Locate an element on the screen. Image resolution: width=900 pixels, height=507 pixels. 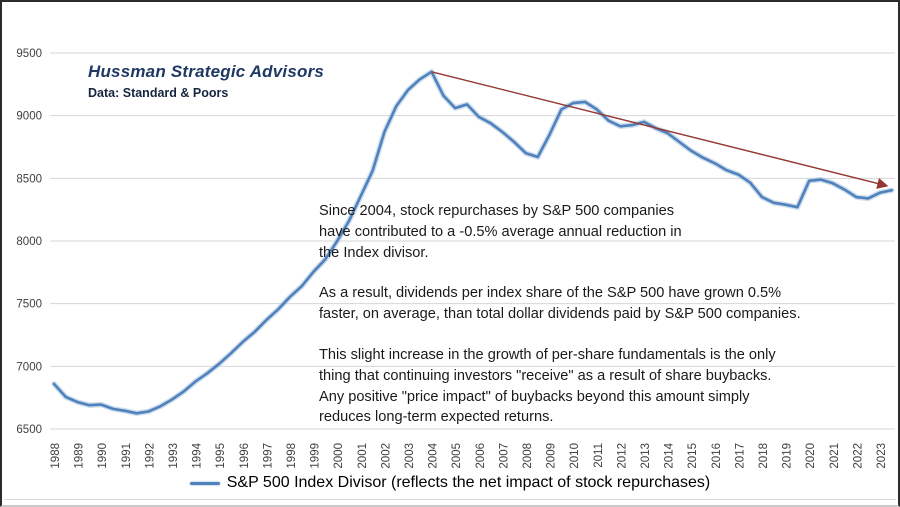
y-tick-label: 9500 is located at coordinates (29, 54).